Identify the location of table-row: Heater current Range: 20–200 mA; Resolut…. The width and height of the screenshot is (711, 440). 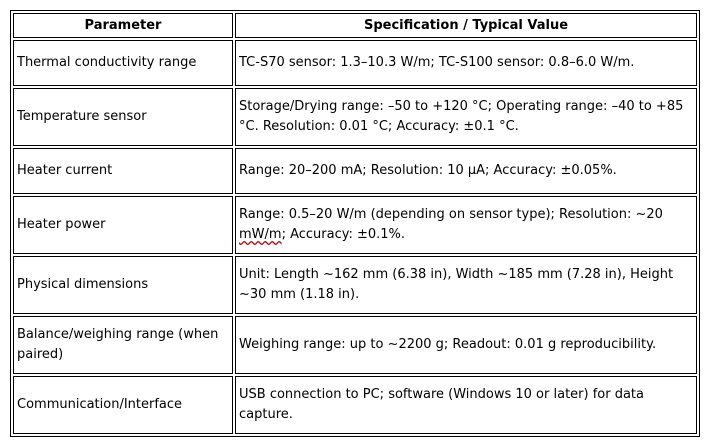
(355, 171).